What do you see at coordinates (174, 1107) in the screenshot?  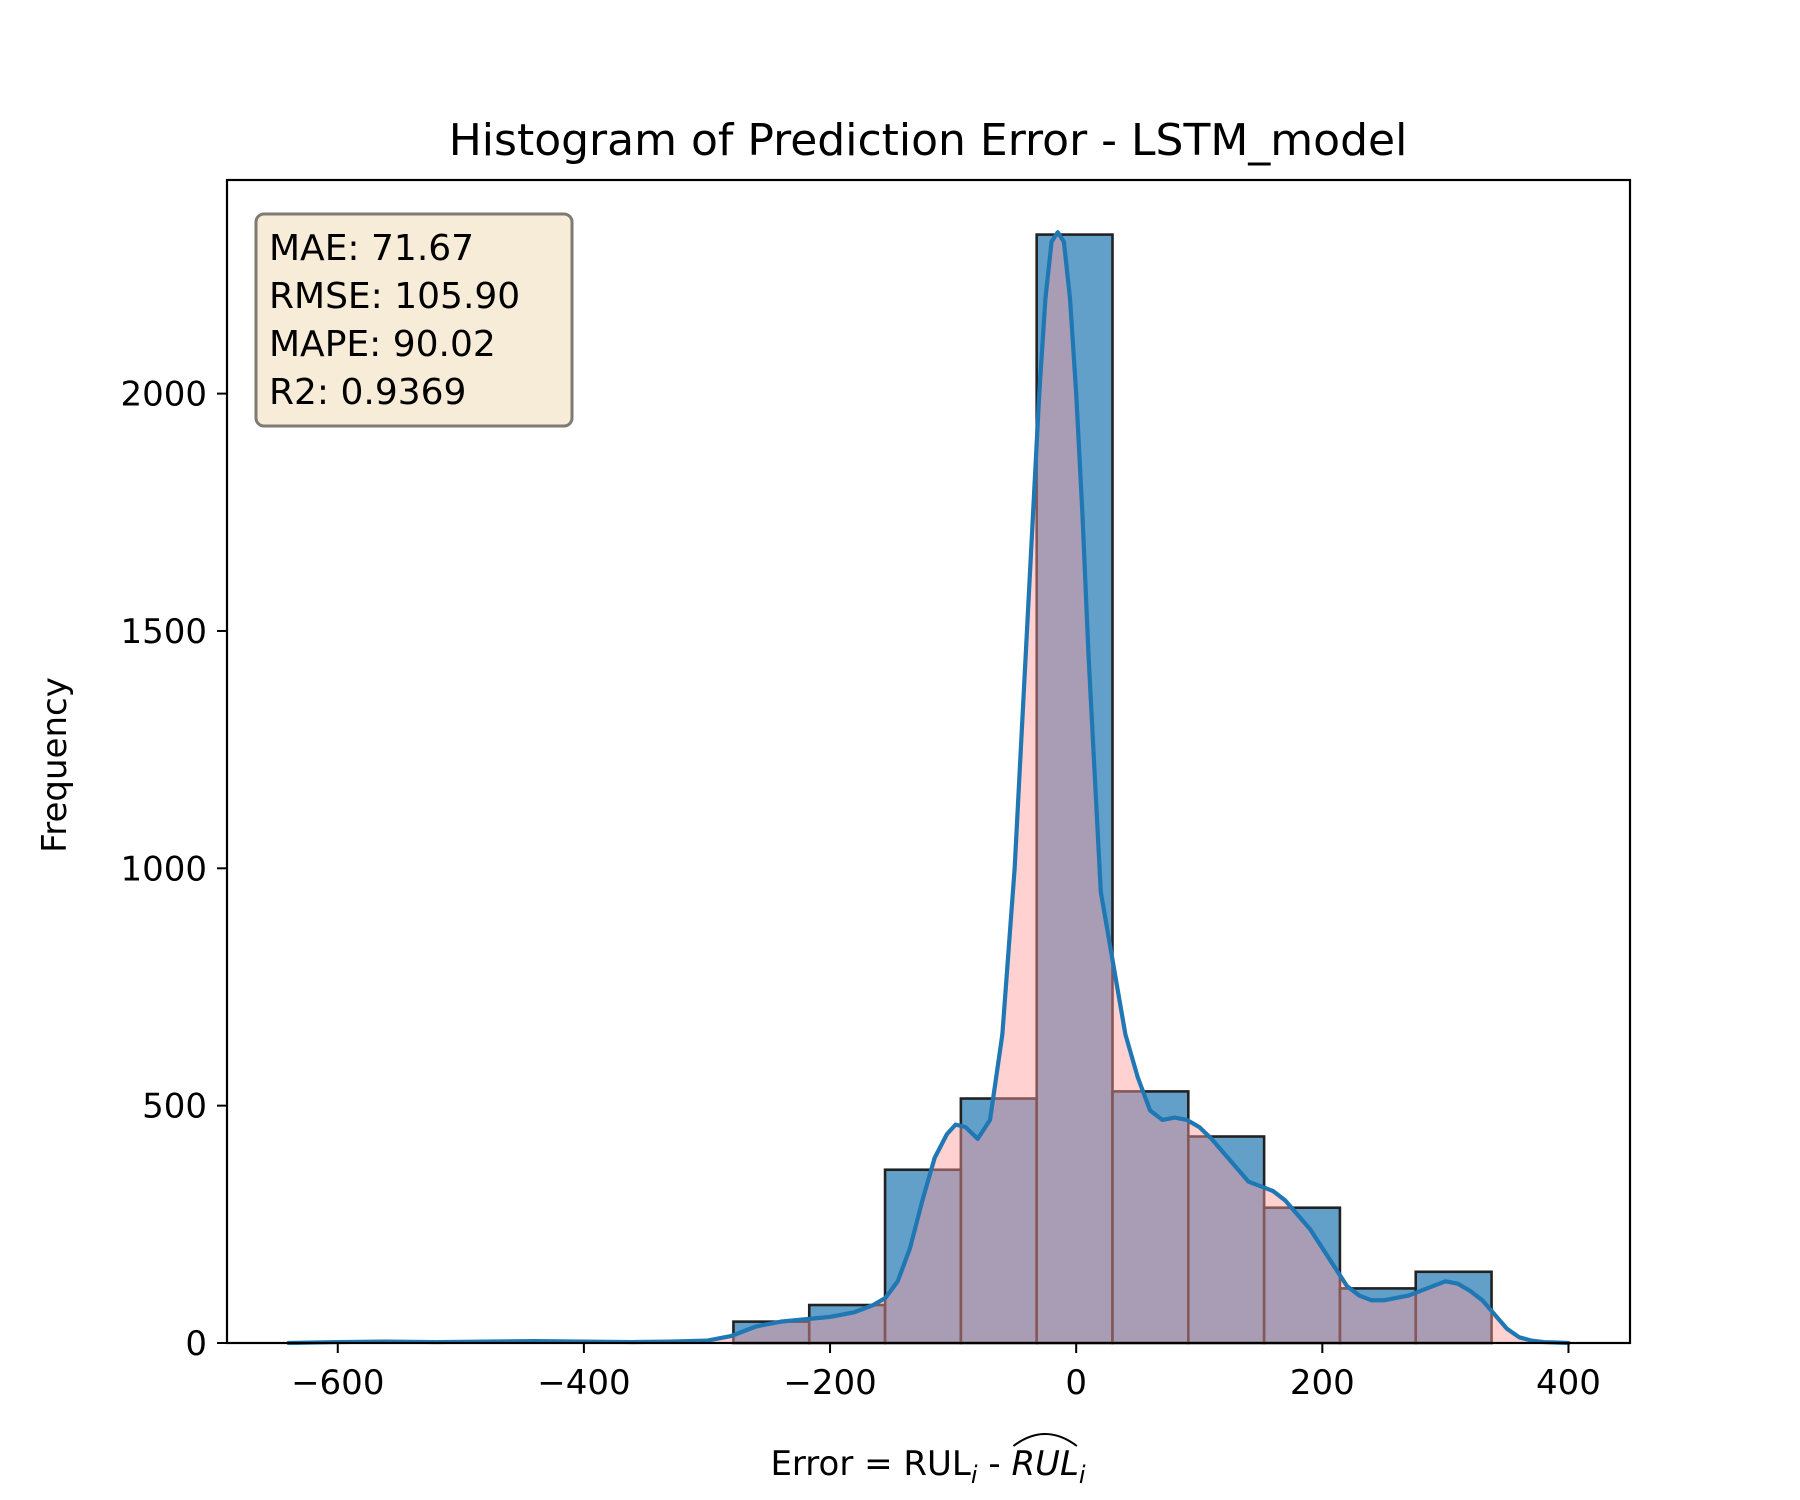 I see `y-tick-label: 500` at bounding box center [174, 1107].